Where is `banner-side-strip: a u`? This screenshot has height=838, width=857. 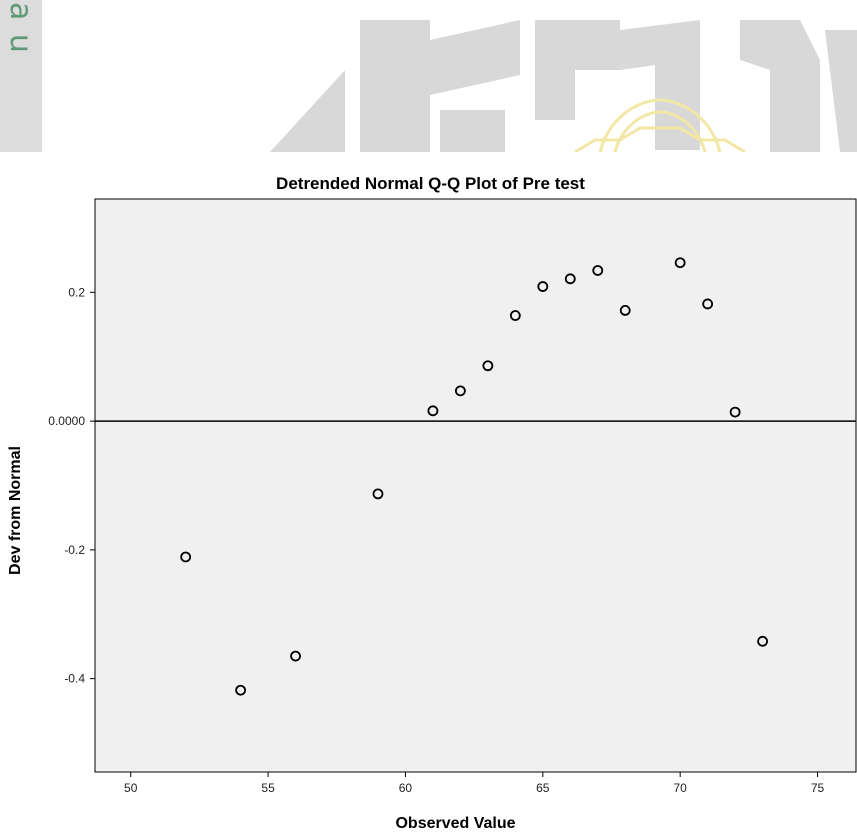 banner-side-strip: a u is located at coordinates (21, 76).